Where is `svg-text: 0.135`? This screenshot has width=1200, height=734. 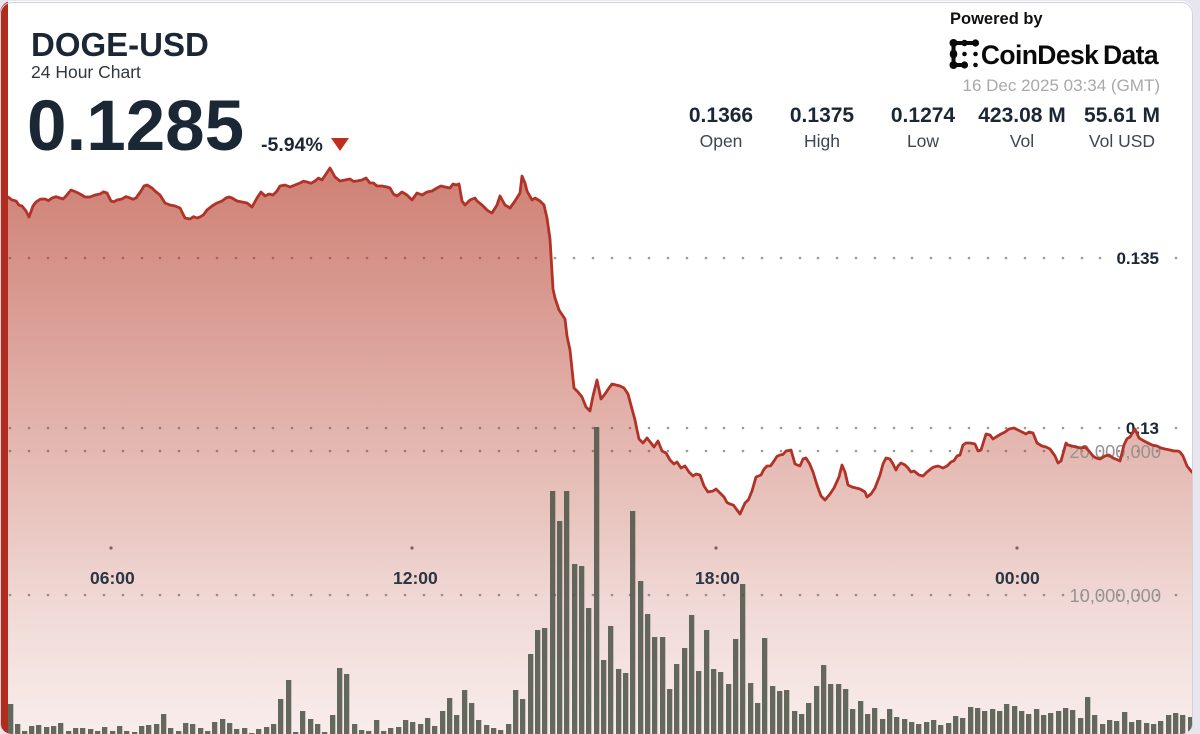
svg-text: 0.135 is located at coordinates (1137, 258).